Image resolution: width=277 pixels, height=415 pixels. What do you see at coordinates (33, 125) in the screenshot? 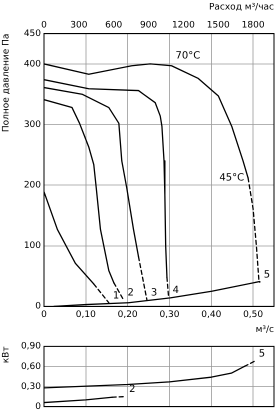
I see `y-tick-label: 300` at bounding box center [33, 125].